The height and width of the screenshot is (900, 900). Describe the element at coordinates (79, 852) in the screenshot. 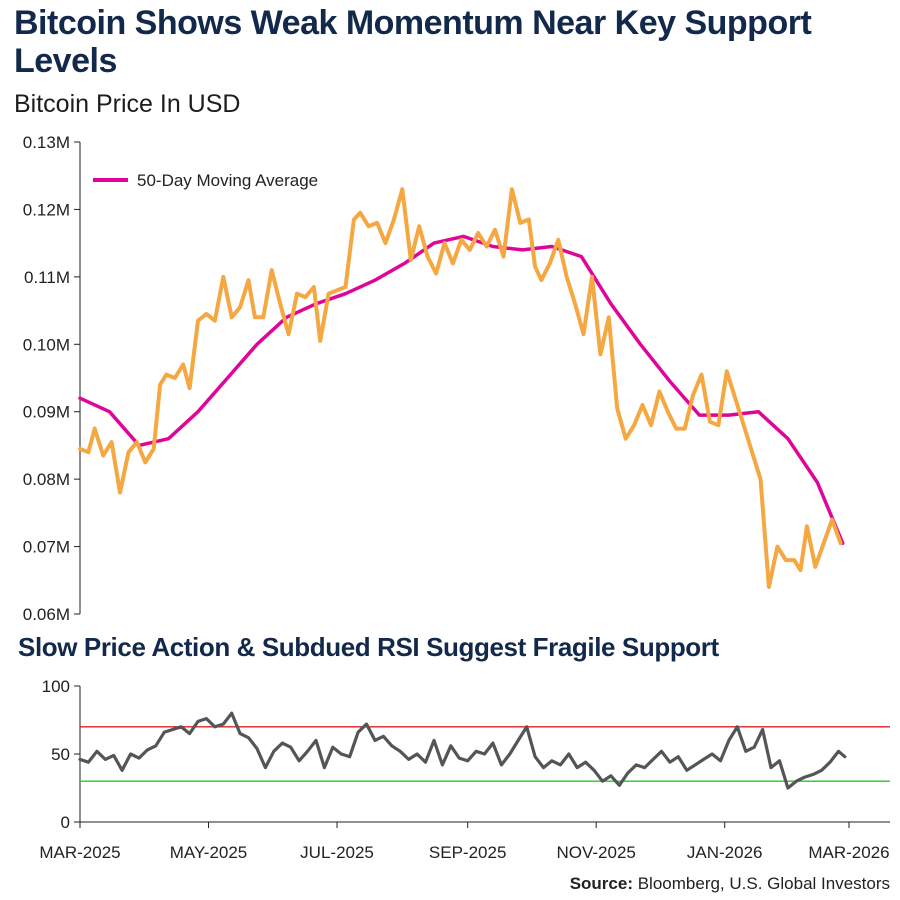

I see `x-tick-label: MAR-2025` at that location.